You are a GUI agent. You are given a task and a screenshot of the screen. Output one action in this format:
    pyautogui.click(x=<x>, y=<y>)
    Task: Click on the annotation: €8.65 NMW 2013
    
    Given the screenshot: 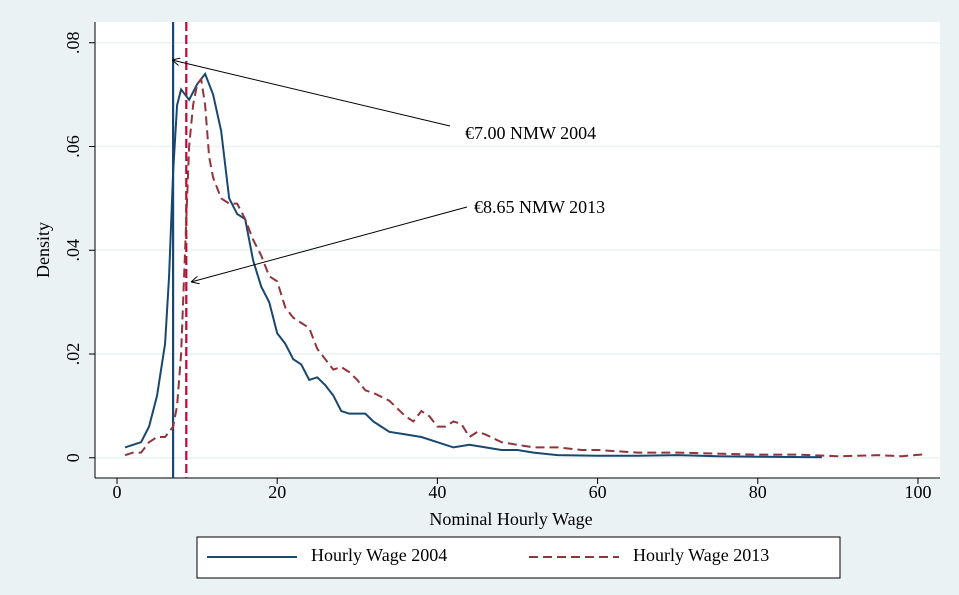 What is the action you would take?
    pyautogui.click(x=539, y=207)
    